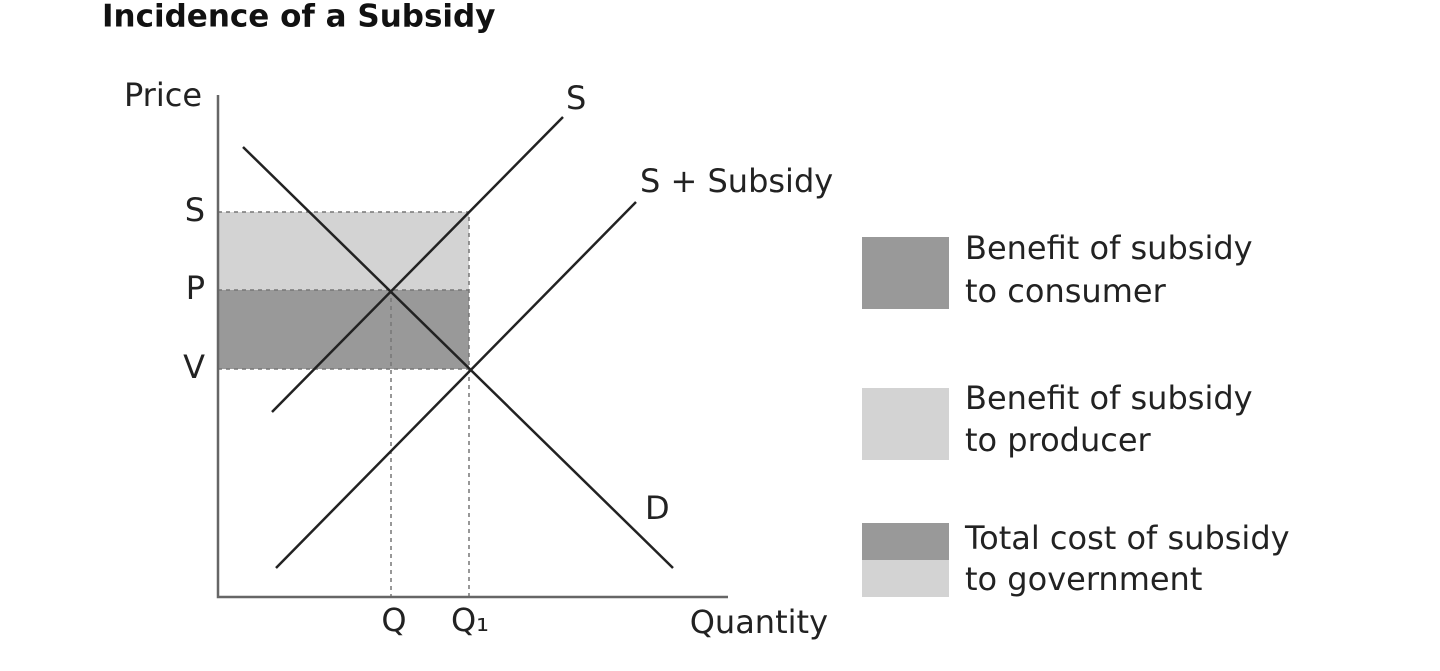 Image resolution: width=1440 pixels, height=671 pixels. Describe the element at coordinates (657, 508) in the screenshot. I see `curve-label: D` at that location.